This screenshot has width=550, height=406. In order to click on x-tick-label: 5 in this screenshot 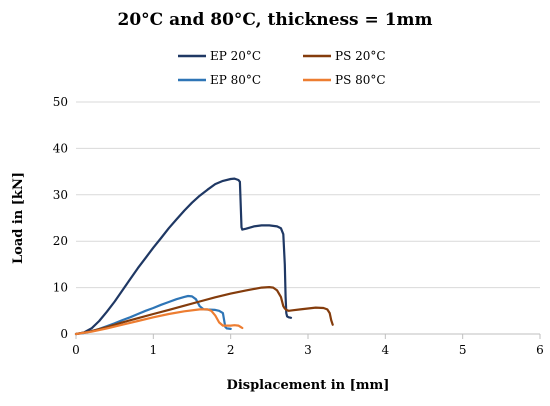, I will do `click(463, 350)`.